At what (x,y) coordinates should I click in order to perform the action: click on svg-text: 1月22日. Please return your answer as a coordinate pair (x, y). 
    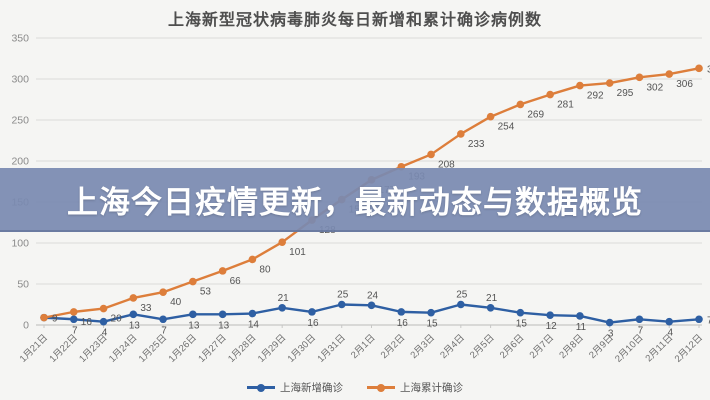
    Looking at the image, I should click on (63, 348).